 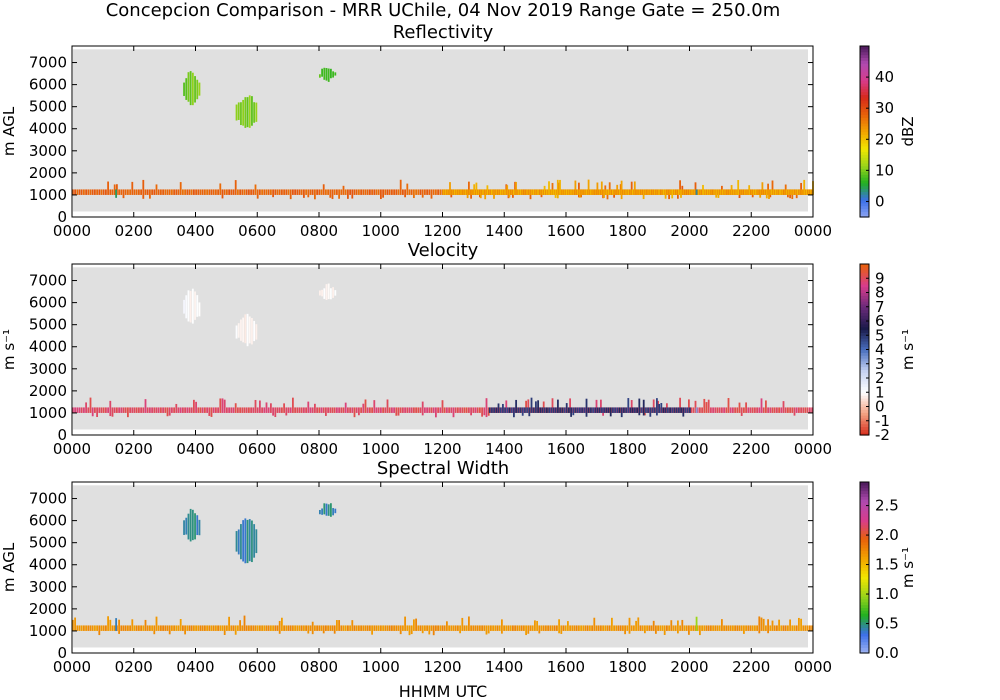 I want to click on colorbar-tick-label: 0, so click(x=880, y=407).